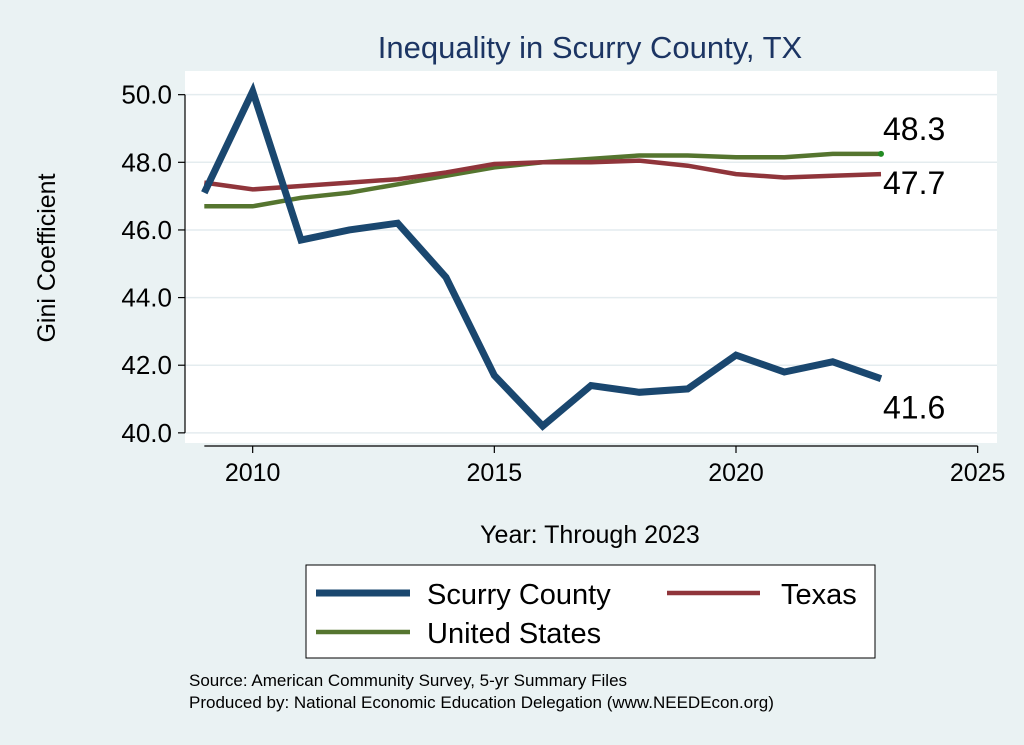 This screenshot has height=745, width=1024. Describe the element at coordinates (514, 634) in the screenshot. I see `legend-label-united-states: United States` at that location.